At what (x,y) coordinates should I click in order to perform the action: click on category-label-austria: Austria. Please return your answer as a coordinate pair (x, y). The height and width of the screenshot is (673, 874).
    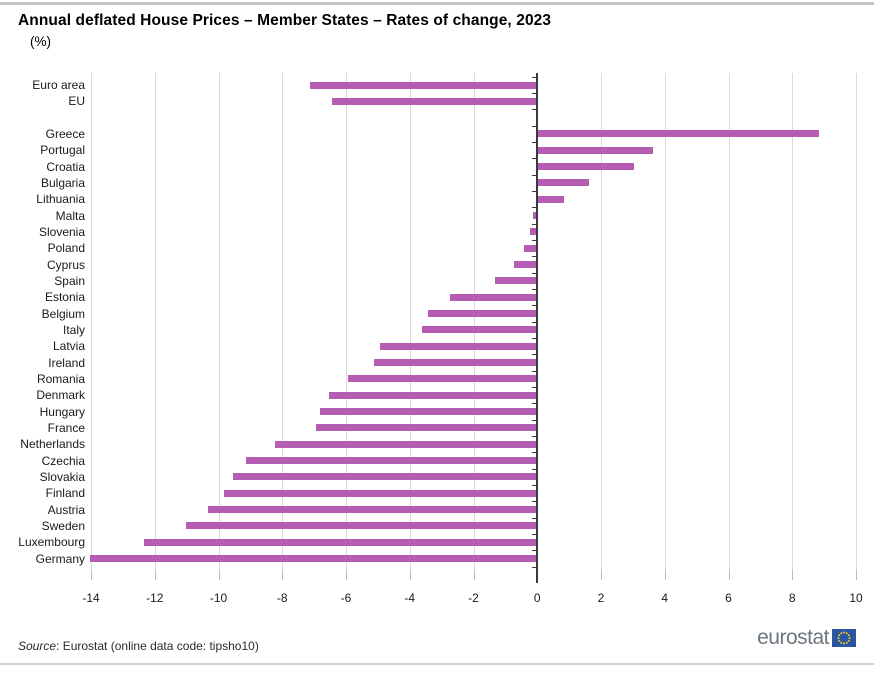
    Looking at the image, I should click on (66, 509).